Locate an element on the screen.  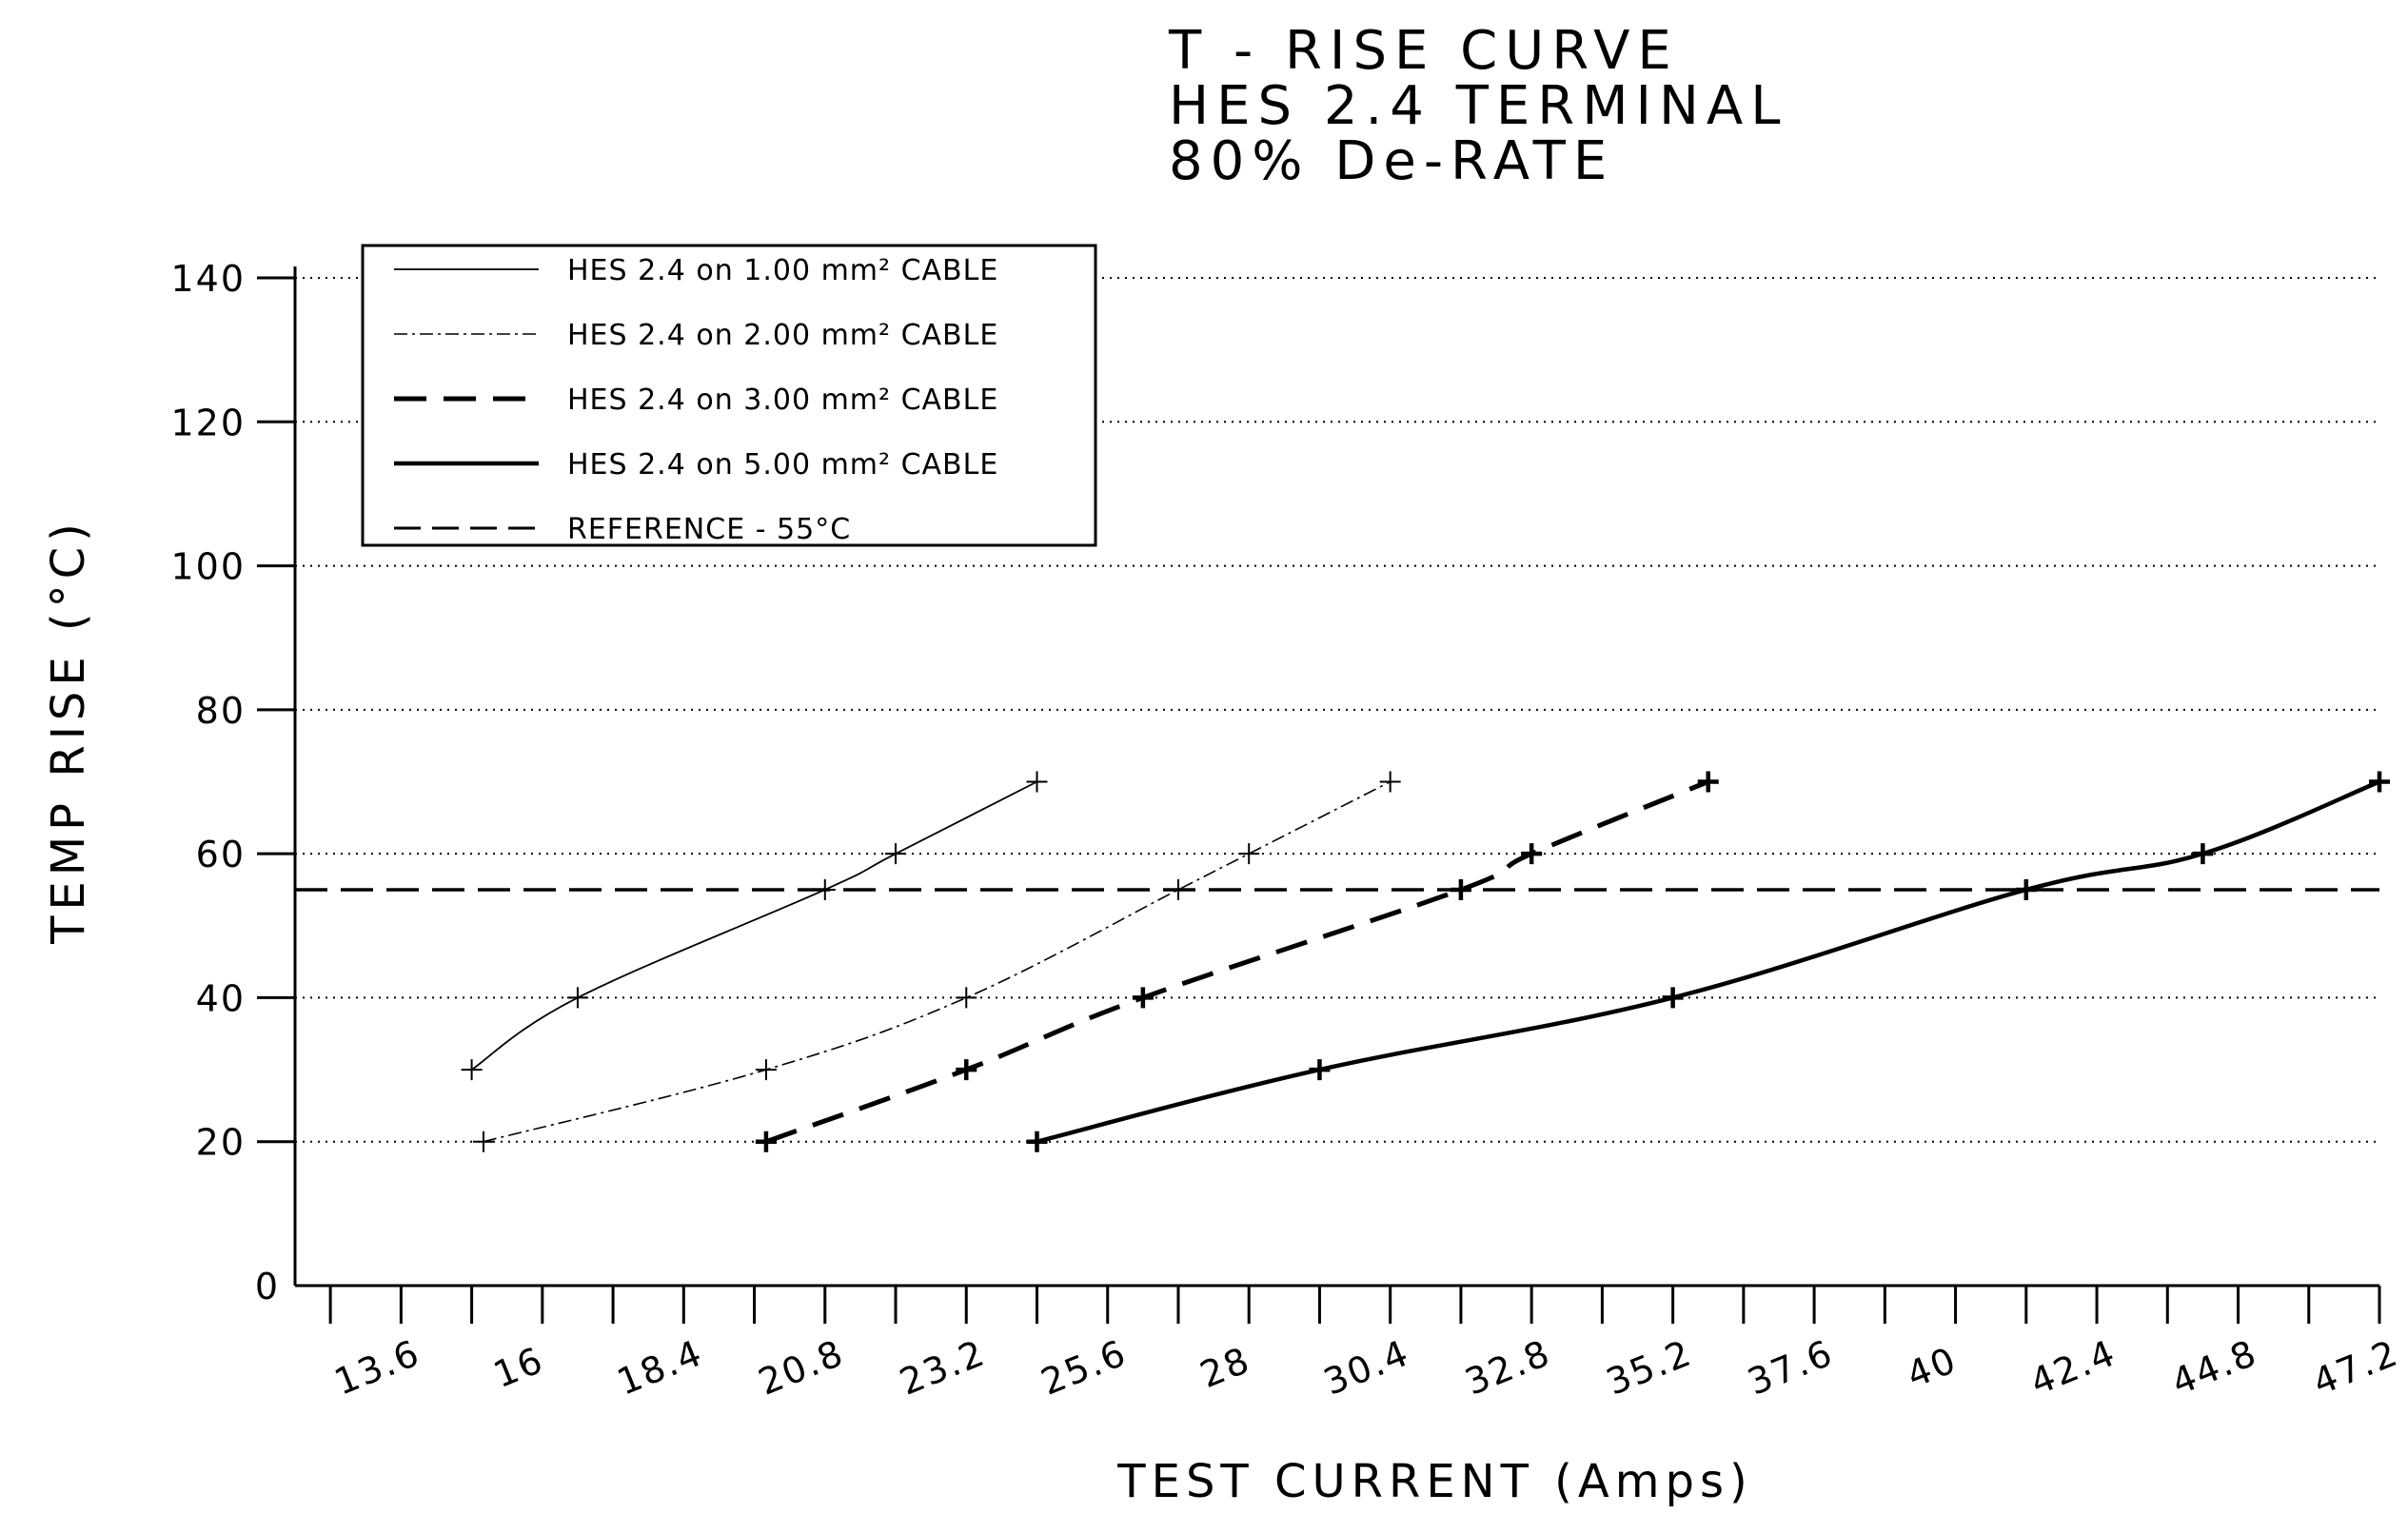
legend-entry: HES 2.4 on 5.00 mm² CABLE is located at coordinates (696, 465).